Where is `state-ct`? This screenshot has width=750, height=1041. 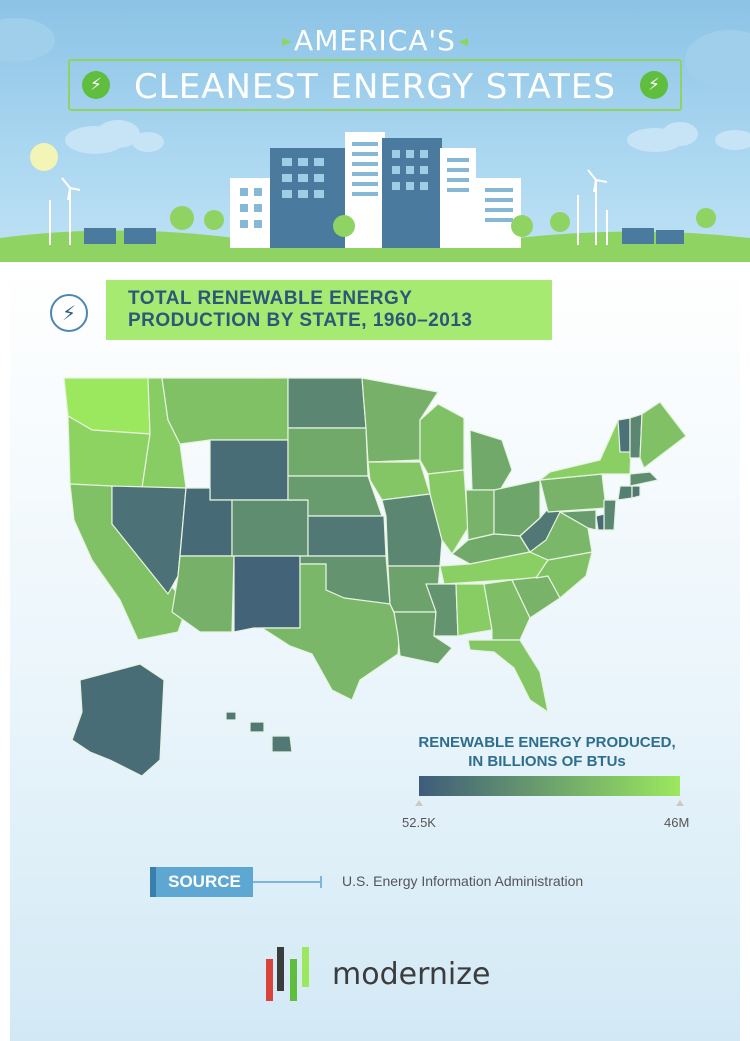
state-ct is located at coordinates (625, 493).